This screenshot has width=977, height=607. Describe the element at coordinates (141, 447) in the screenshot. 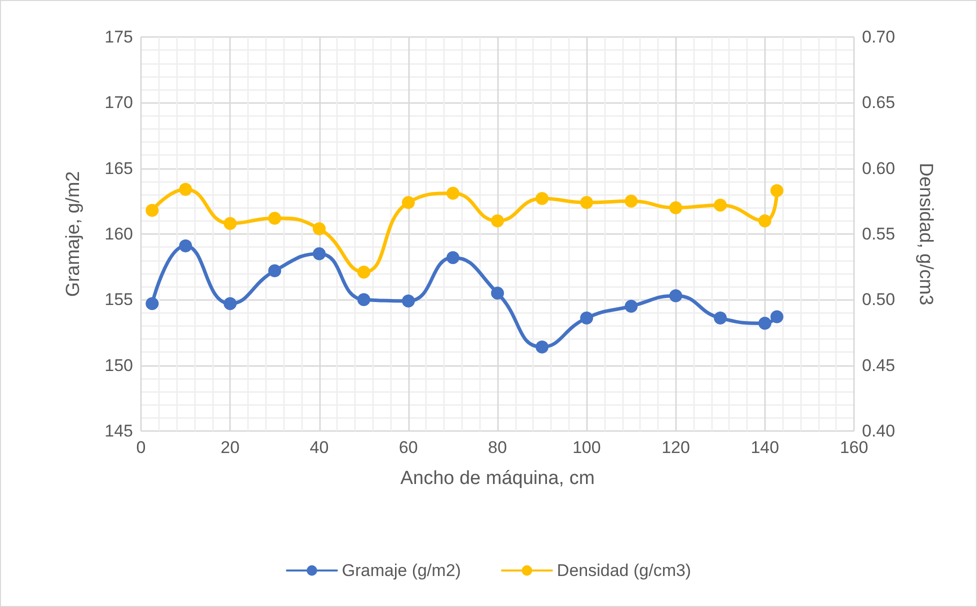

I see `x-tick-label: 0` at that location.